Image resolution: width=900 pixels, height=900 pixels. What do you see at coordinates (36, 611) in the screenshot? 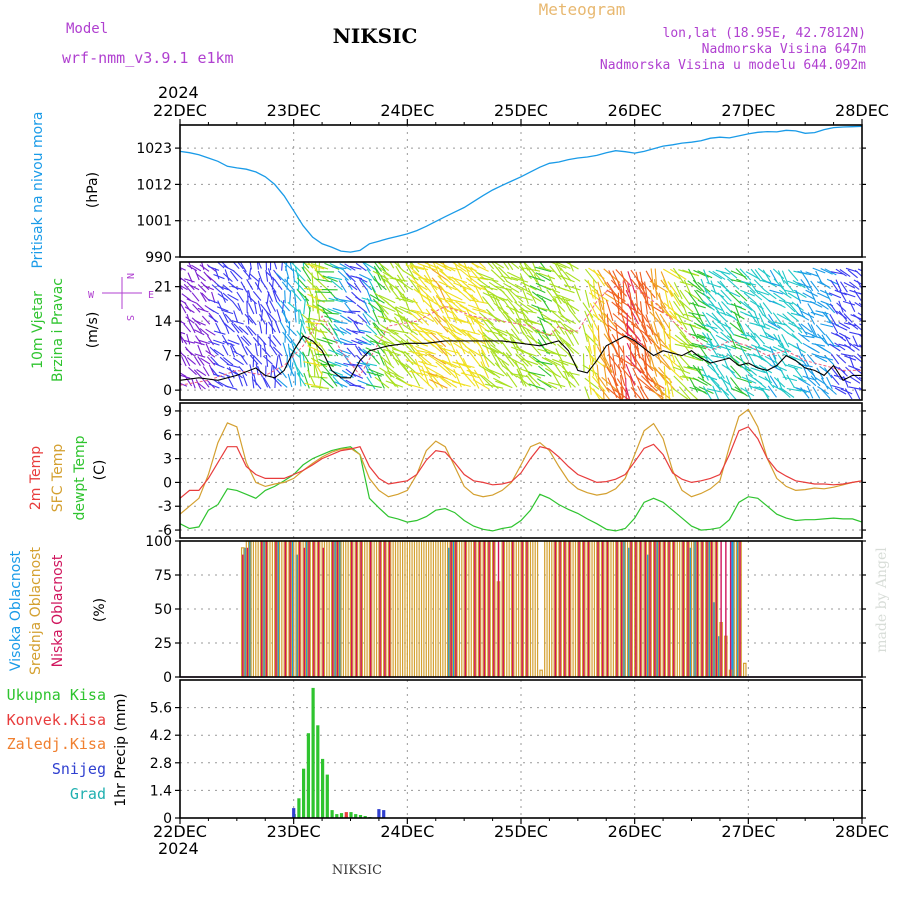
I see `ylabel-mid-cloud: Srednja Oblacnost` at bounding box center [36, 611].